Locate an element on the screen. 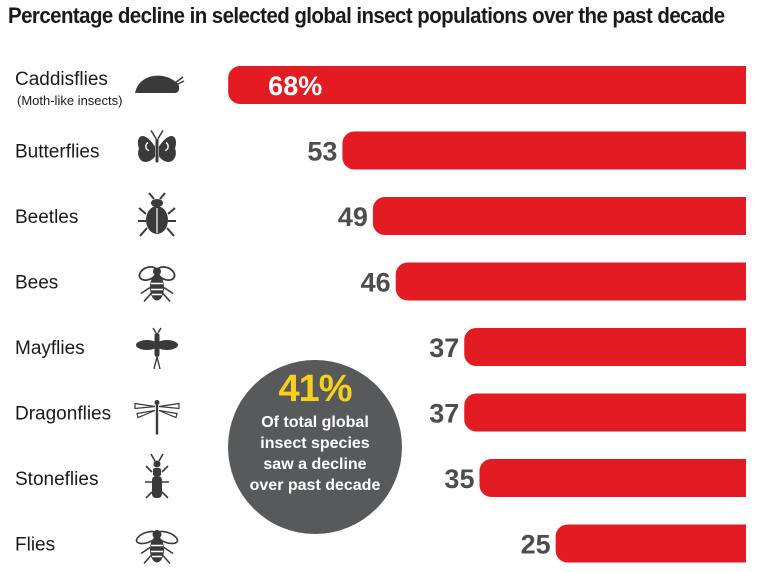 This screenshot has height=572, width=779. value-label: 49 is located at coordinates (353, 217).